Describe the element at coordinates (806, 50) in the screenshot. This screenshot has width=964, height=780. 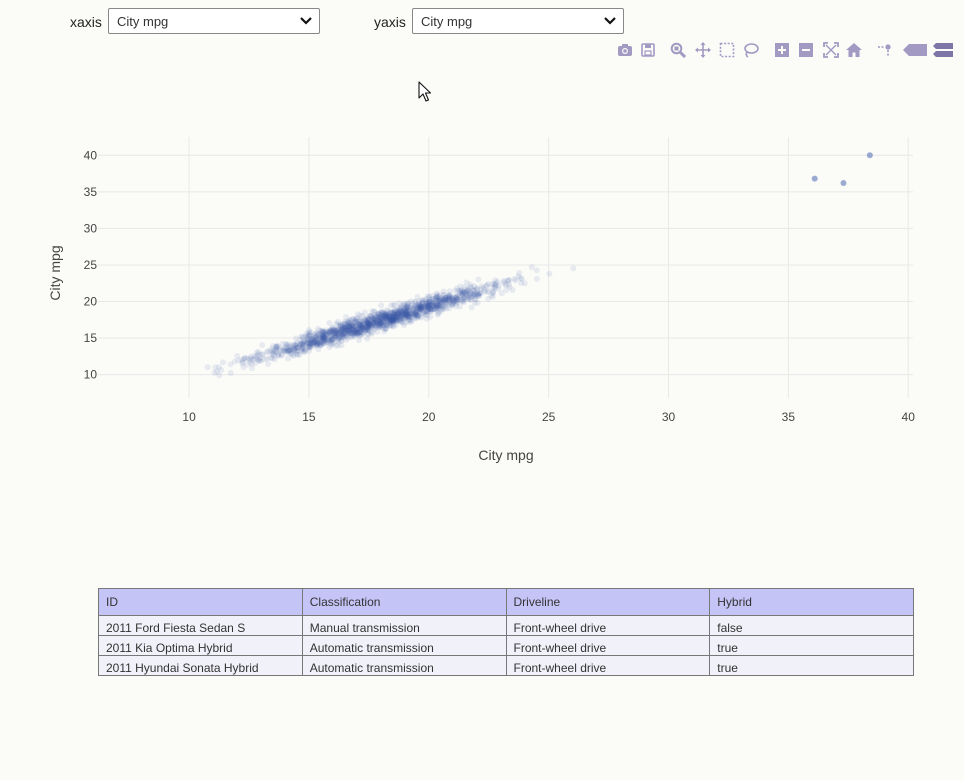
I see `zoom-out-icon` at that location.